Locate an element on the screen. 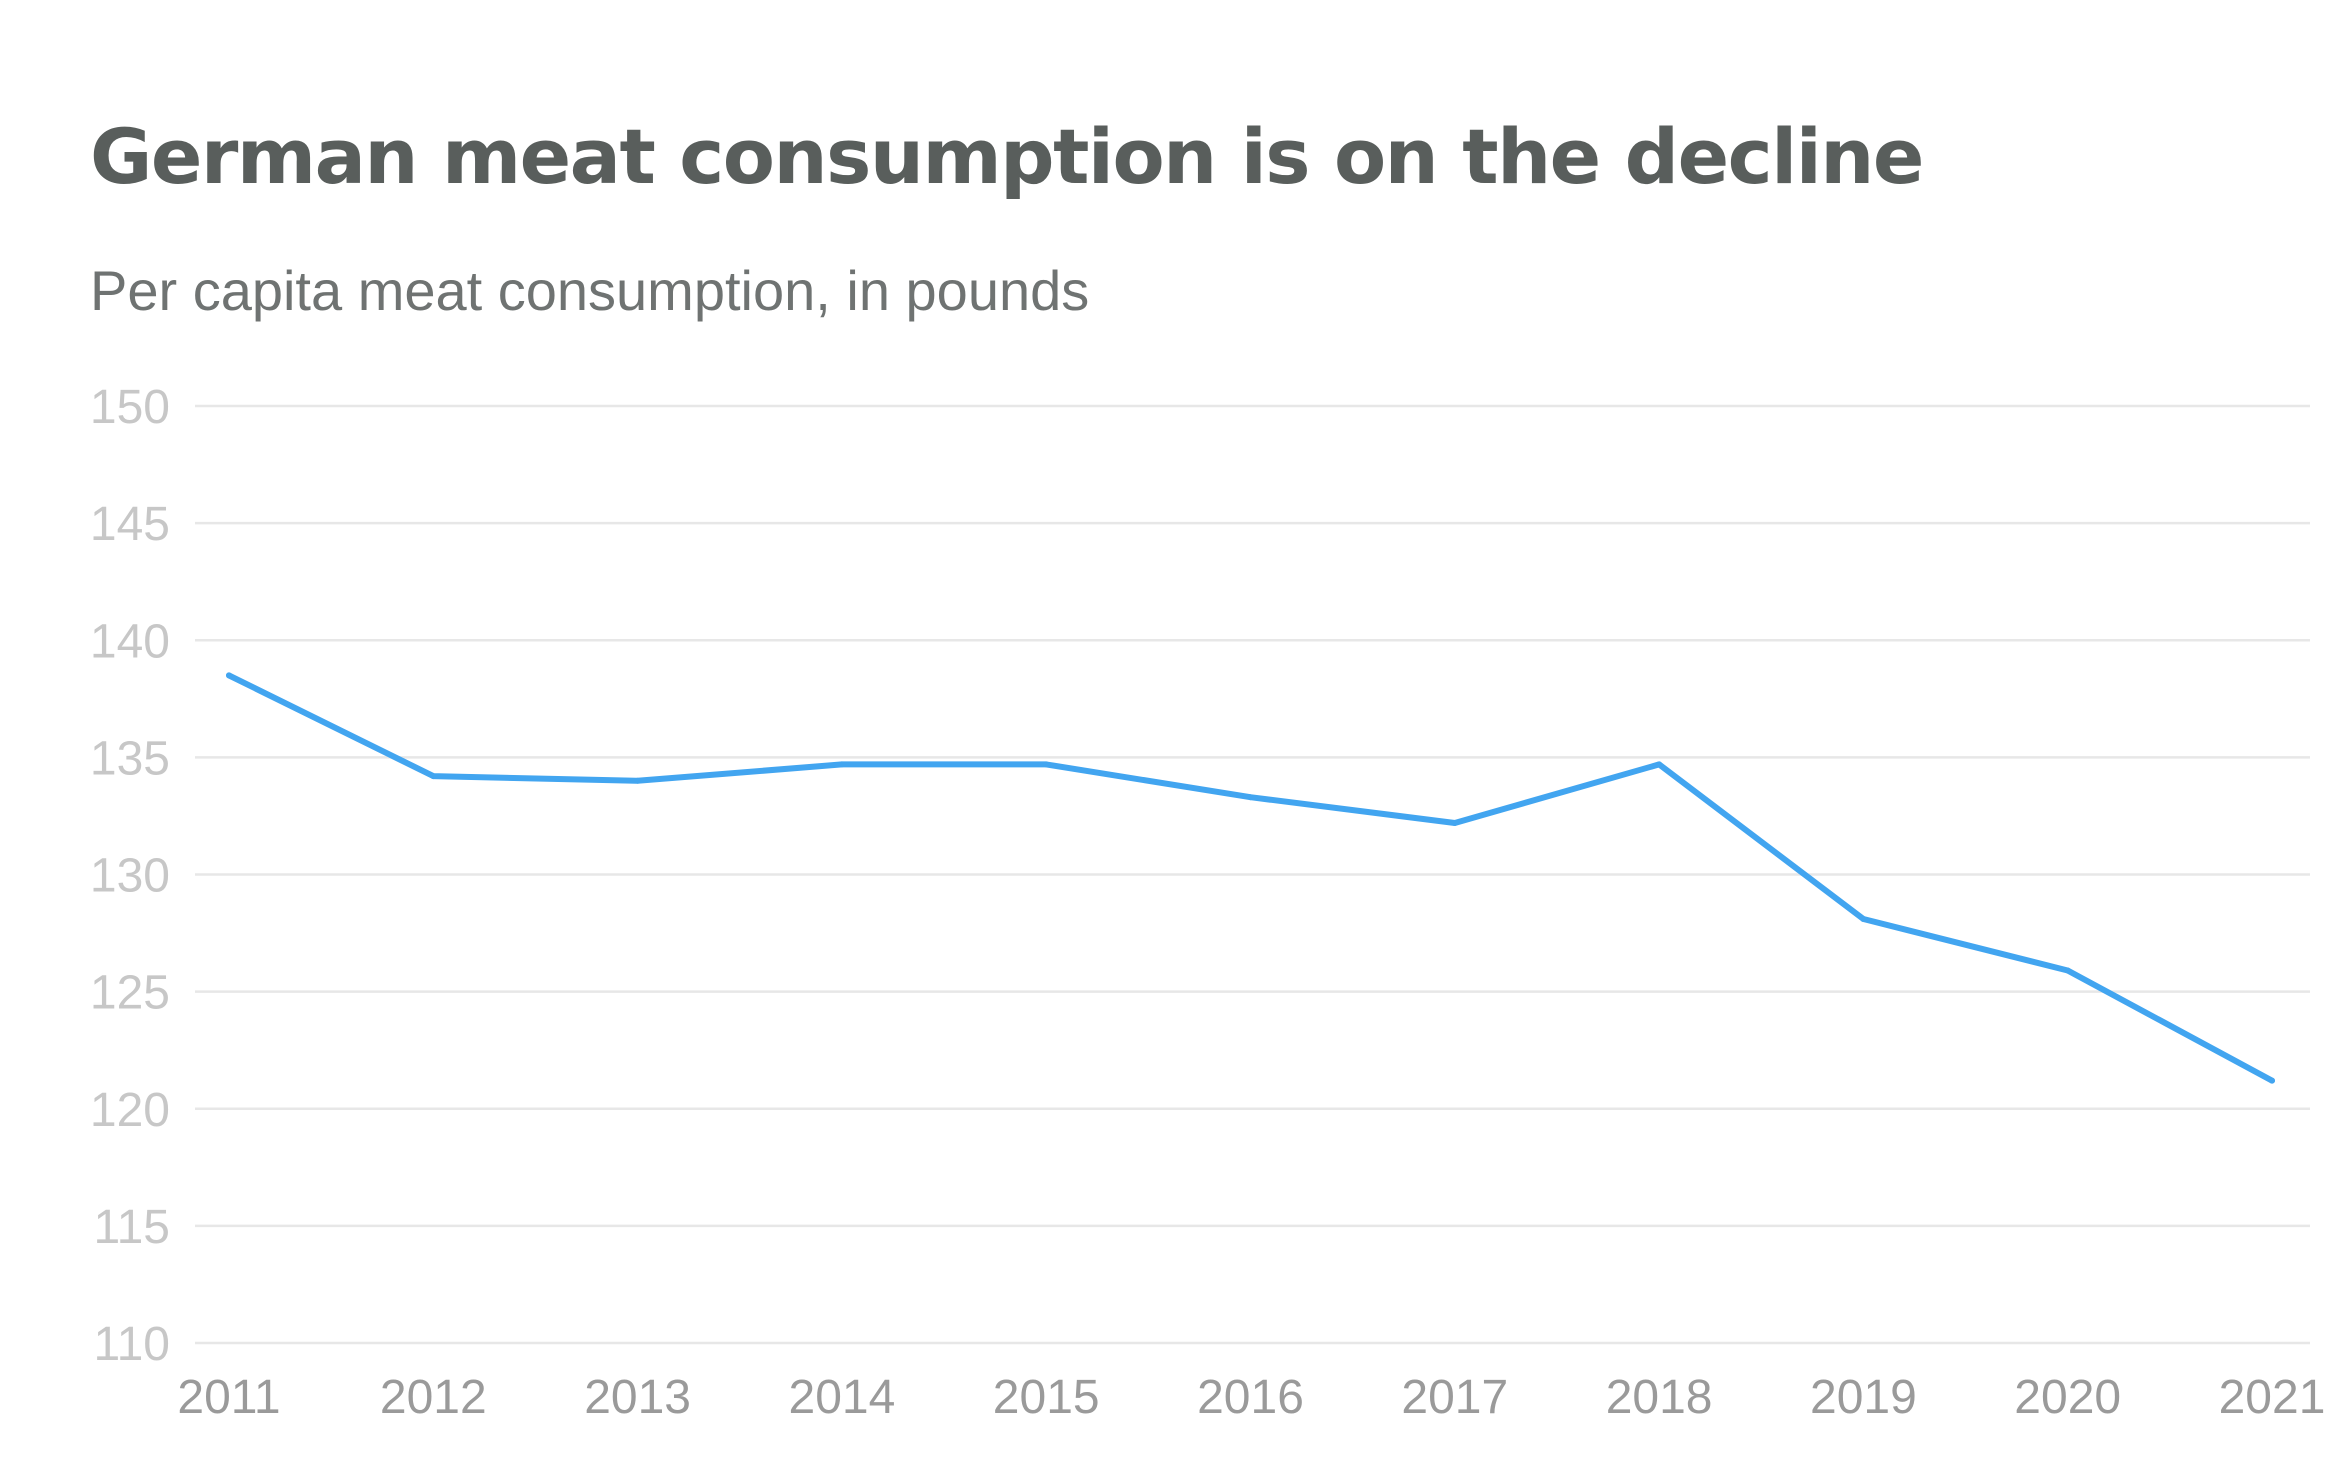 Image resolution: width=2347 pixels, height=1464 pixels. x-tick-label: 2021 is located at coordinates (2272, 1397).